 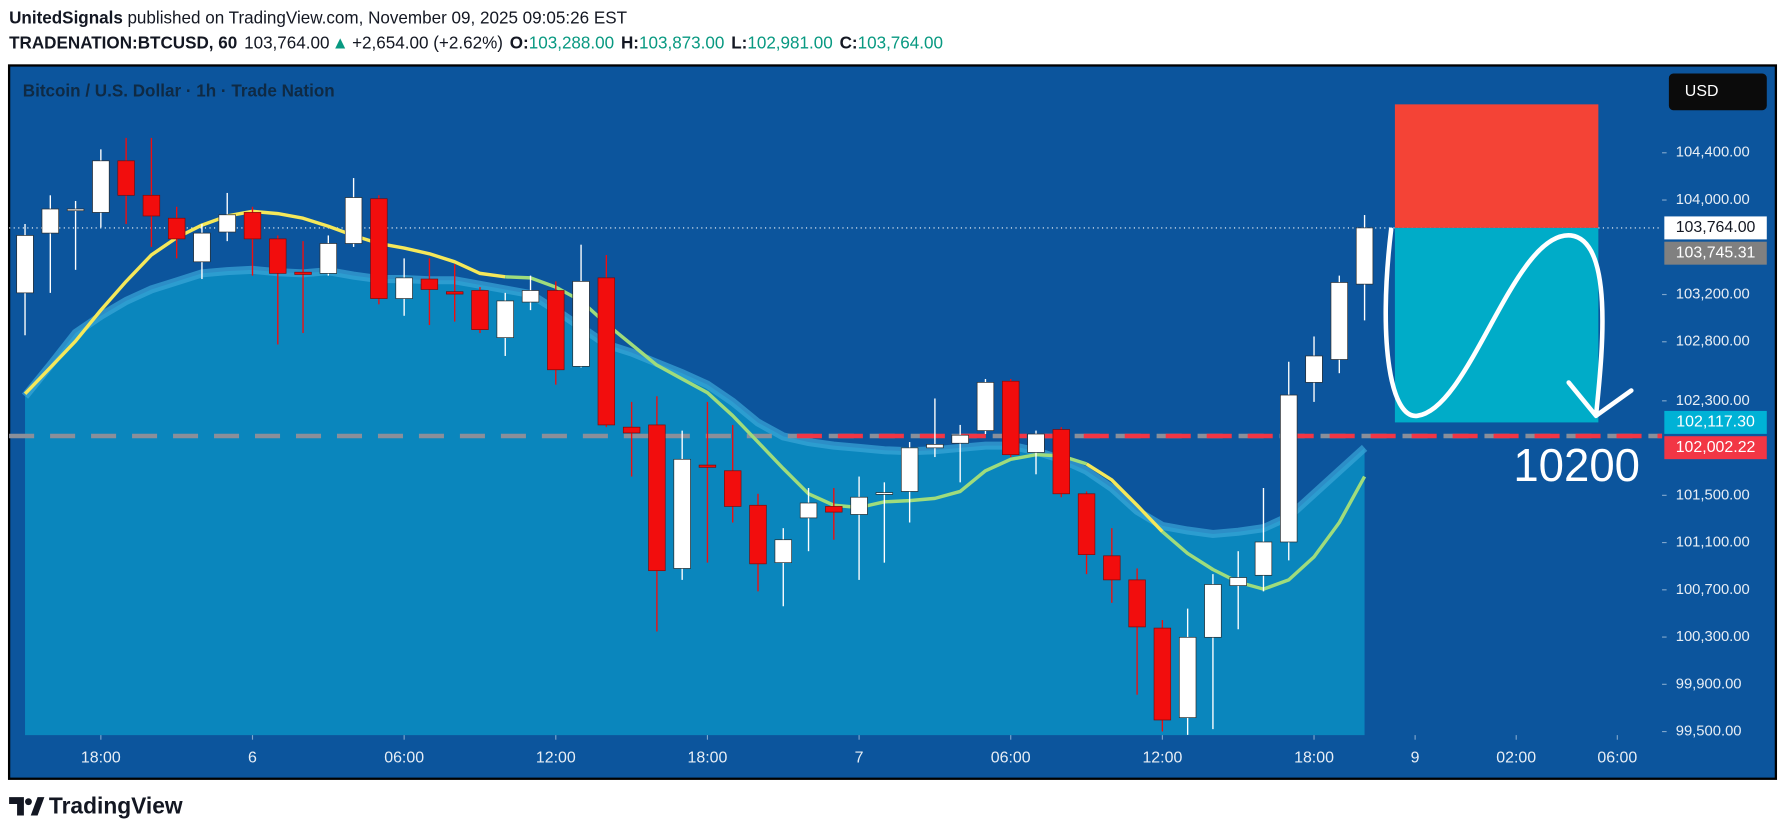 I want to click on ohlc-label: L:, so click(x=739, y=42).